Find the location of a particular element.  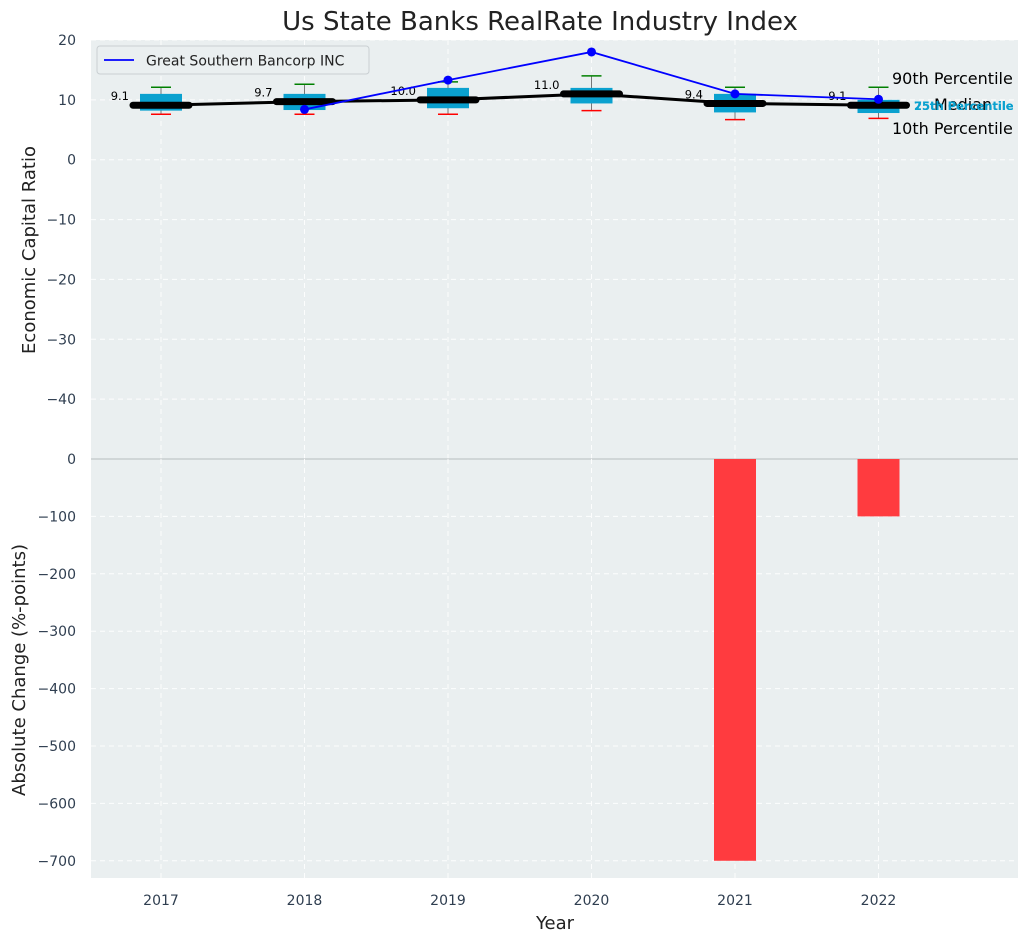

top-y-tick-label: 0 is located at coordinates (71, 161).